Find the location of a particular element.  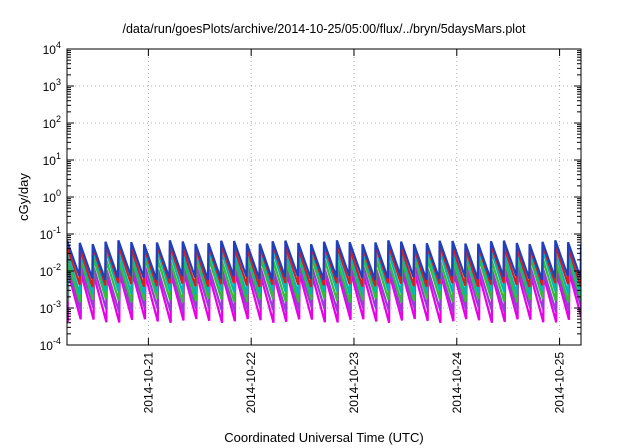

y-tick-label-exponent: -3 is located at coordinates (57, 304).